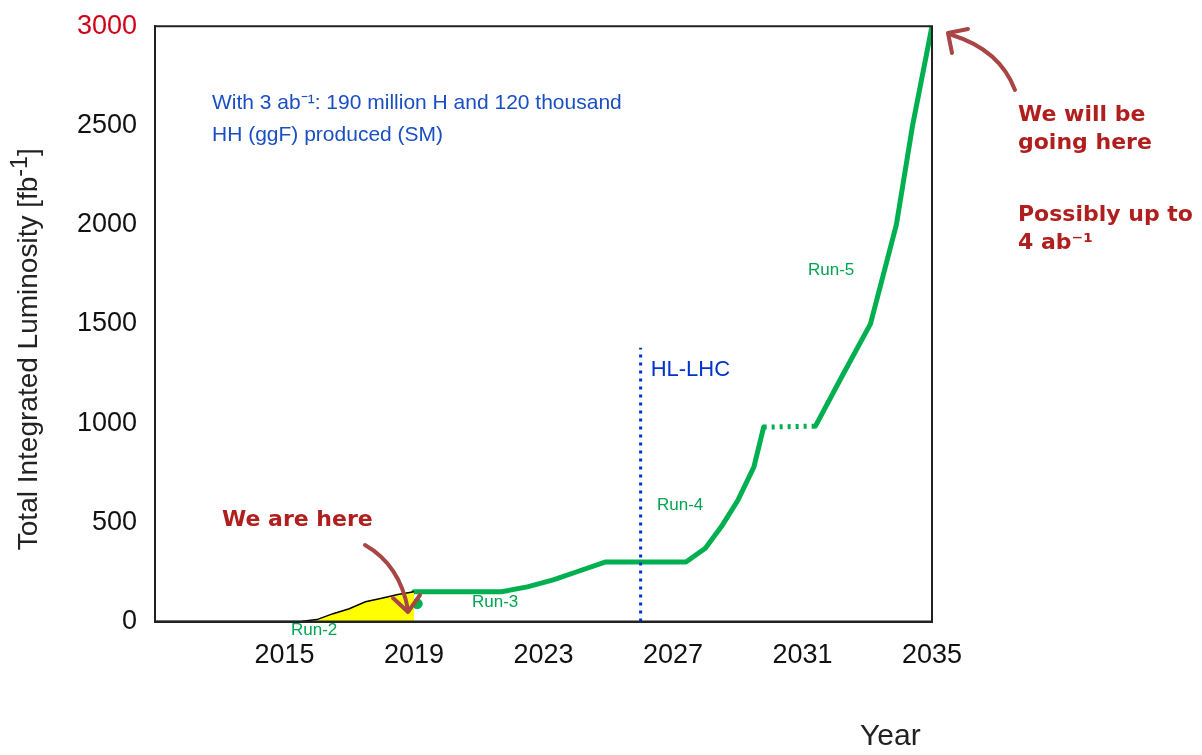  Describe the element at coordinates (414, 654) in the screenshot. I see `x-tick-label: 2019` at that location.